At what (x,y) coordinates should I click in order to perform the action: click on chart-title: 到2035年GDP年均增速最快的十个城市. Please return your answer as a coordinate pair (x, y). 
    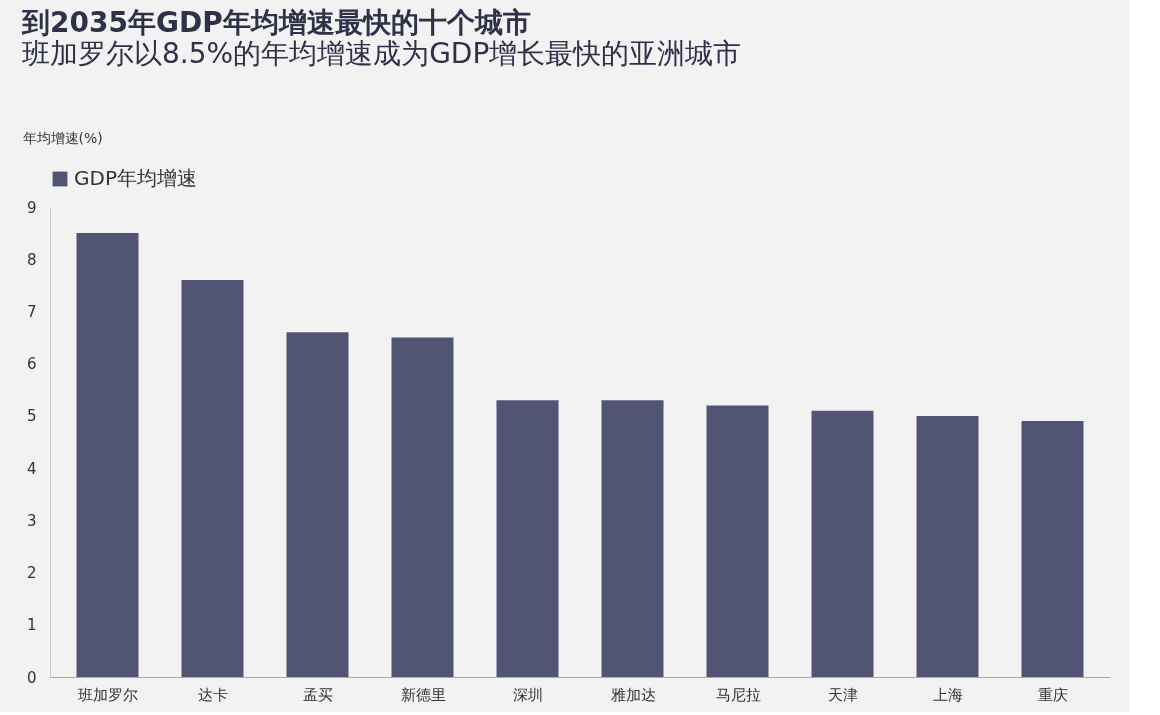
    Looking at the image, I should click on (276, 22).